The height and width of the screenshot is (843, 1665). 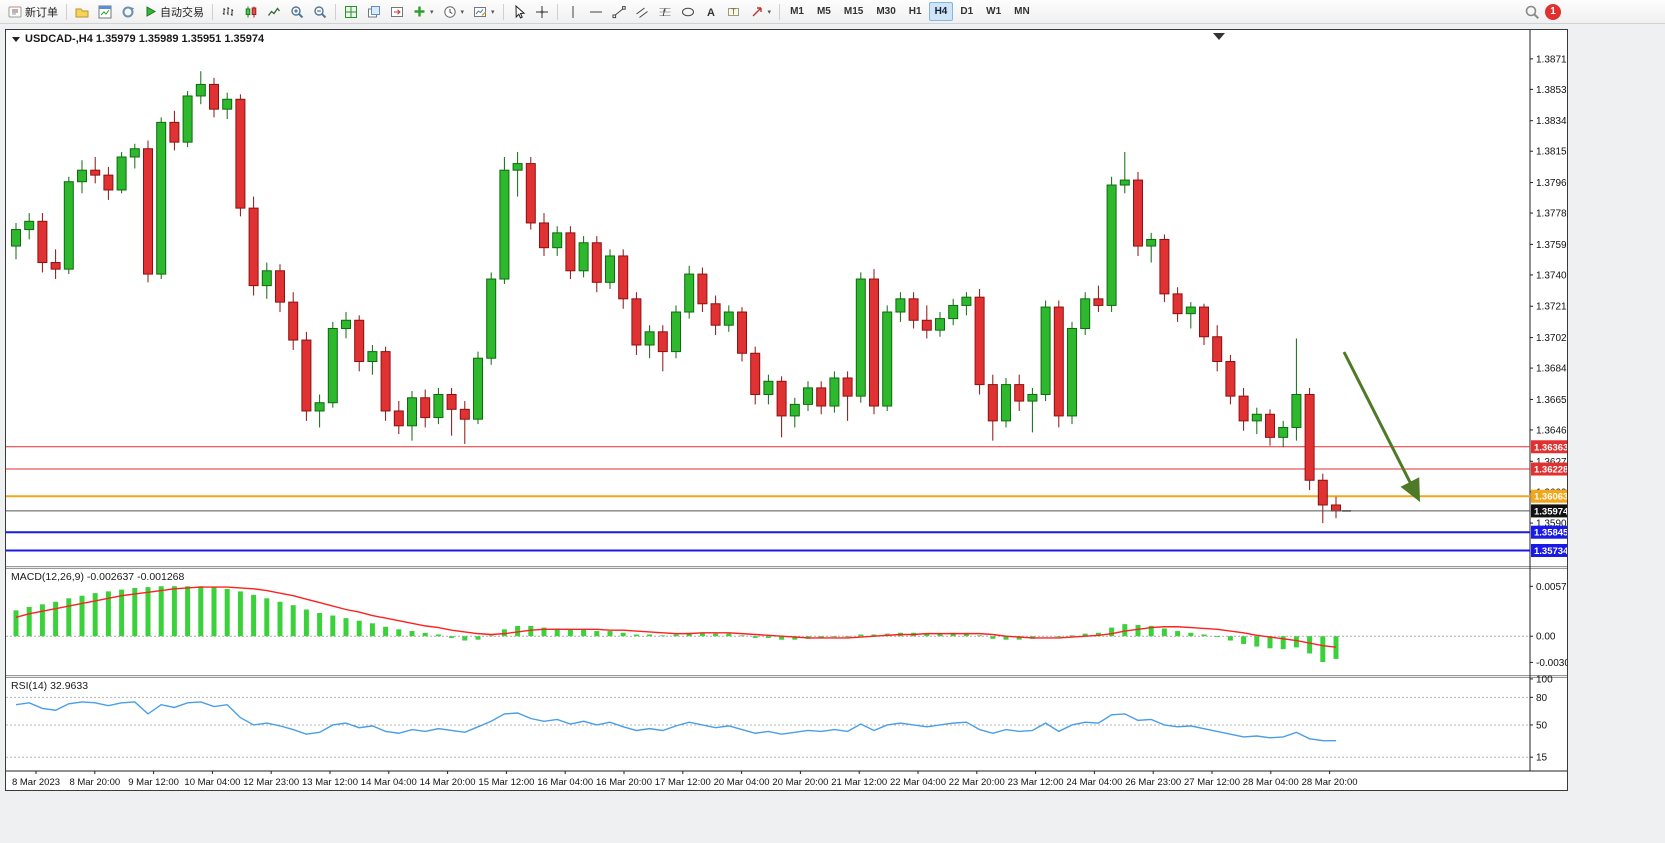 I want to click on svg-text: 1.38340, so click(x=1551, y=121).